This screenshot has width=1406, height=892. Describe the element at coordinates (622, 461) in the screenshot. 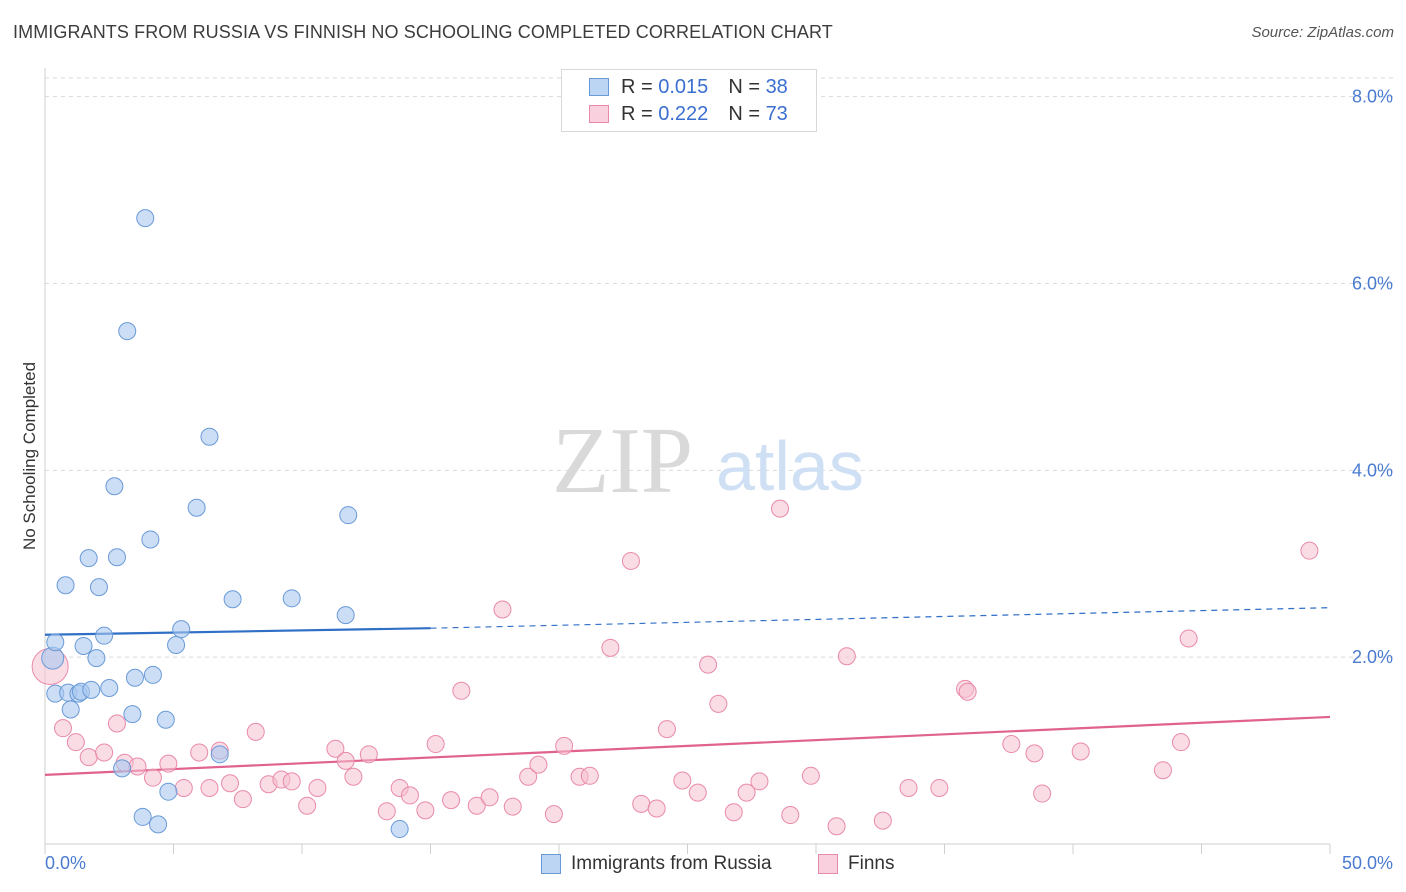

I see `watermark-zip: ZIP` at that location.